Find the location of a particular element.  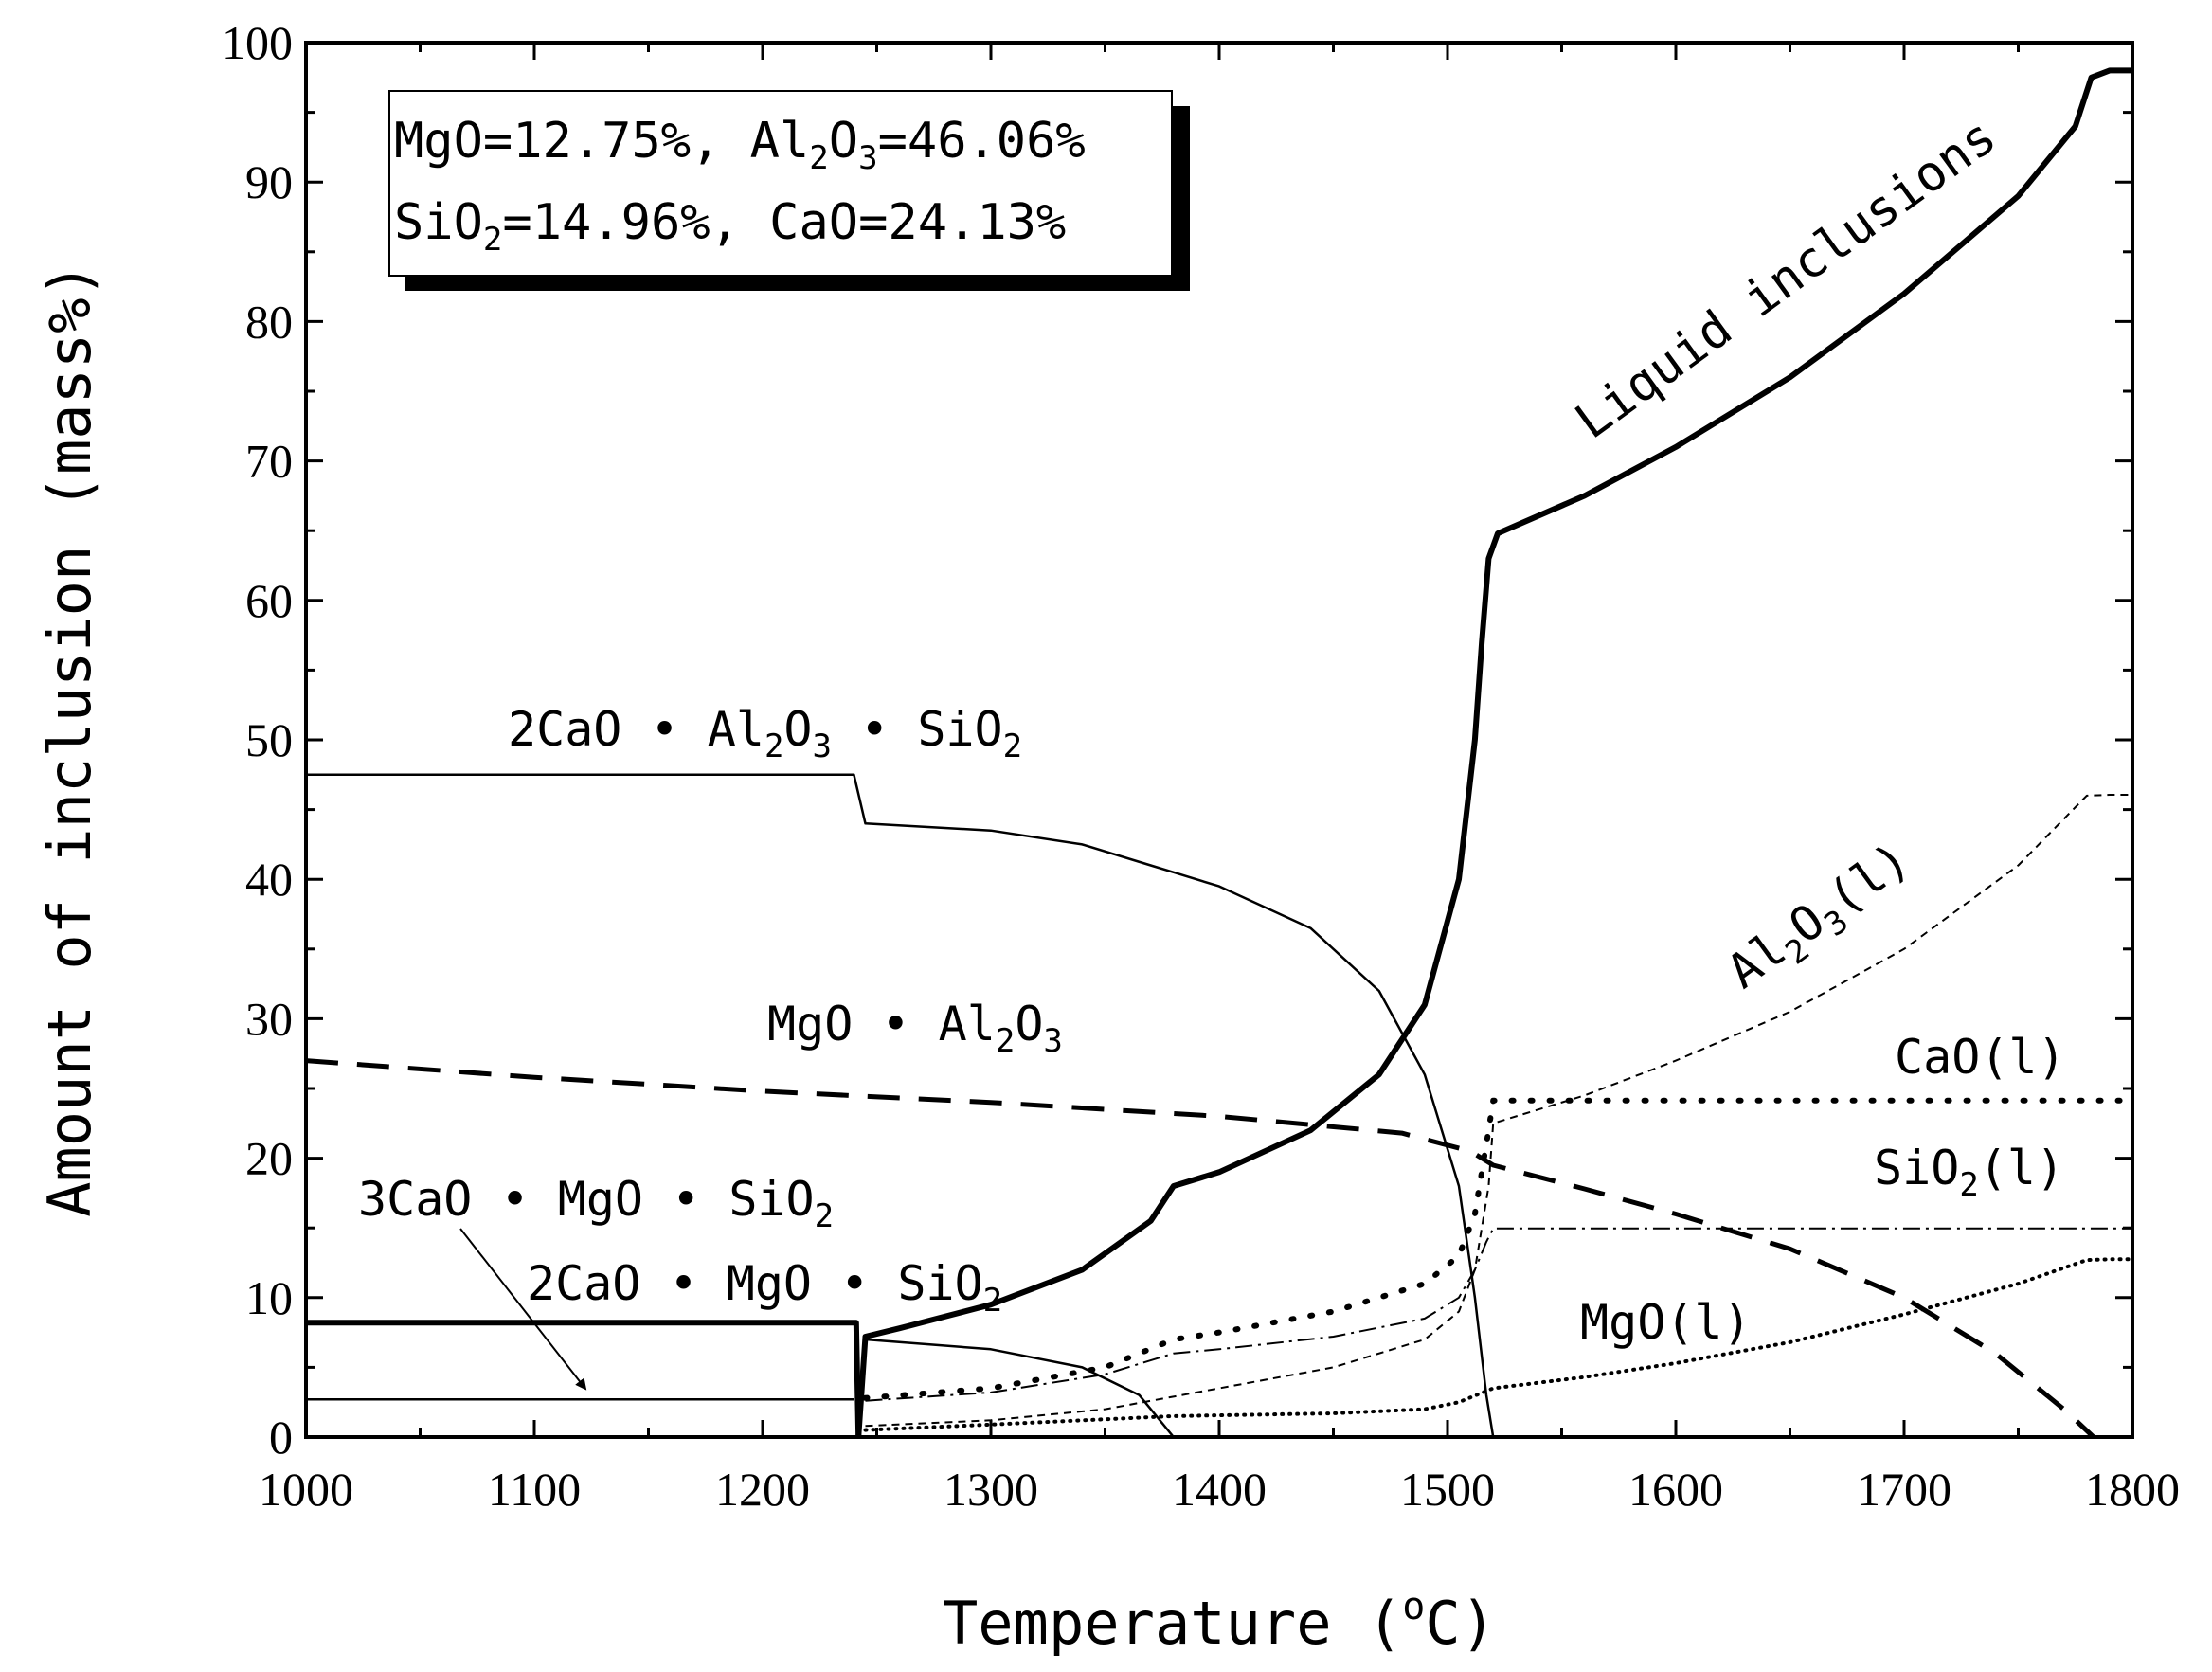

series-mgo_l is located at coordinates (1499, 1344).